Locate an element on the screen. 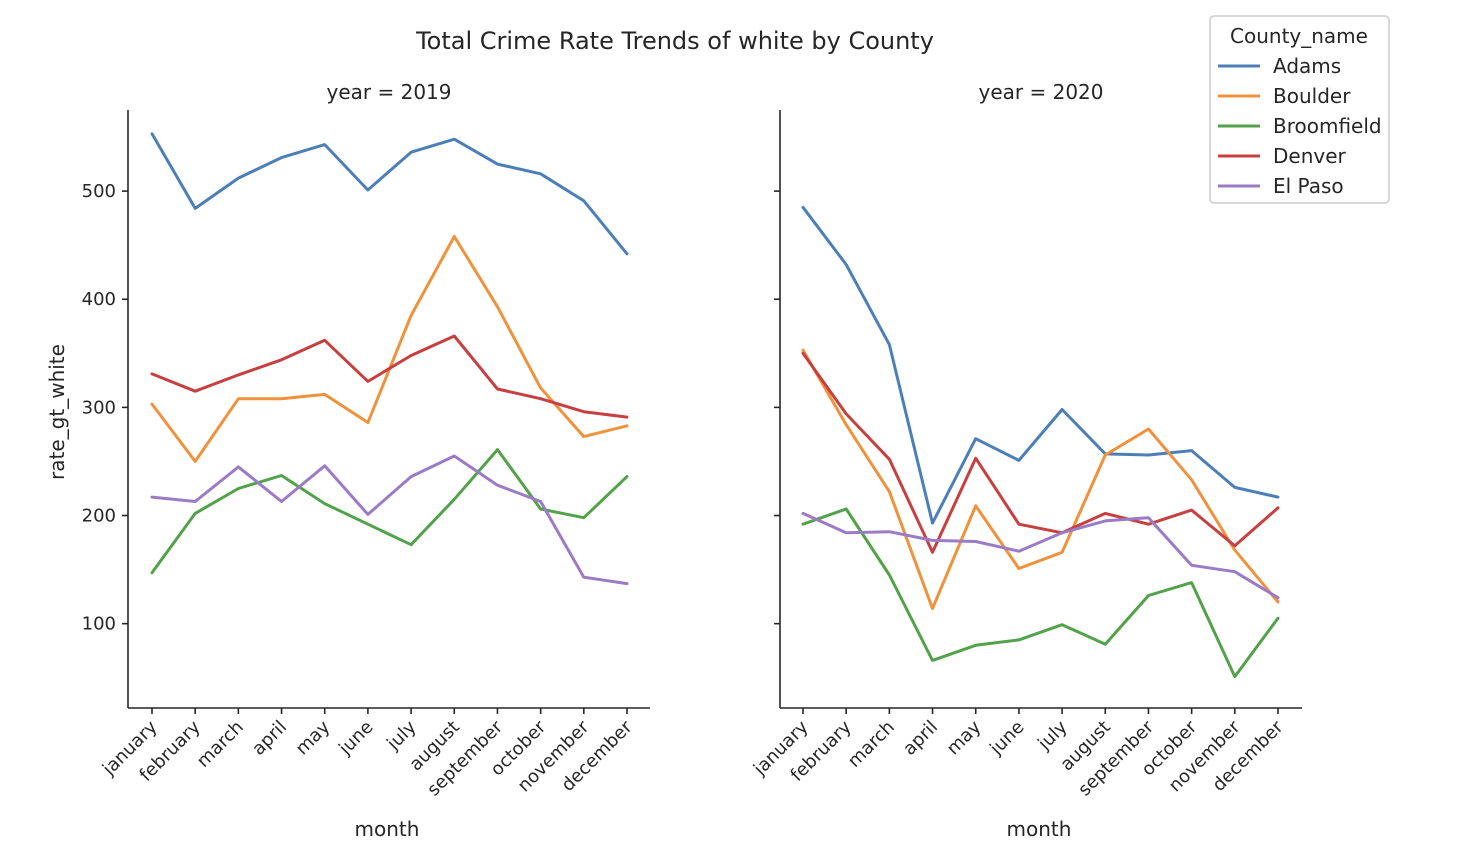 The image size is (1470, 866). legend-label: Denver is located at coordinates (1310, 156).